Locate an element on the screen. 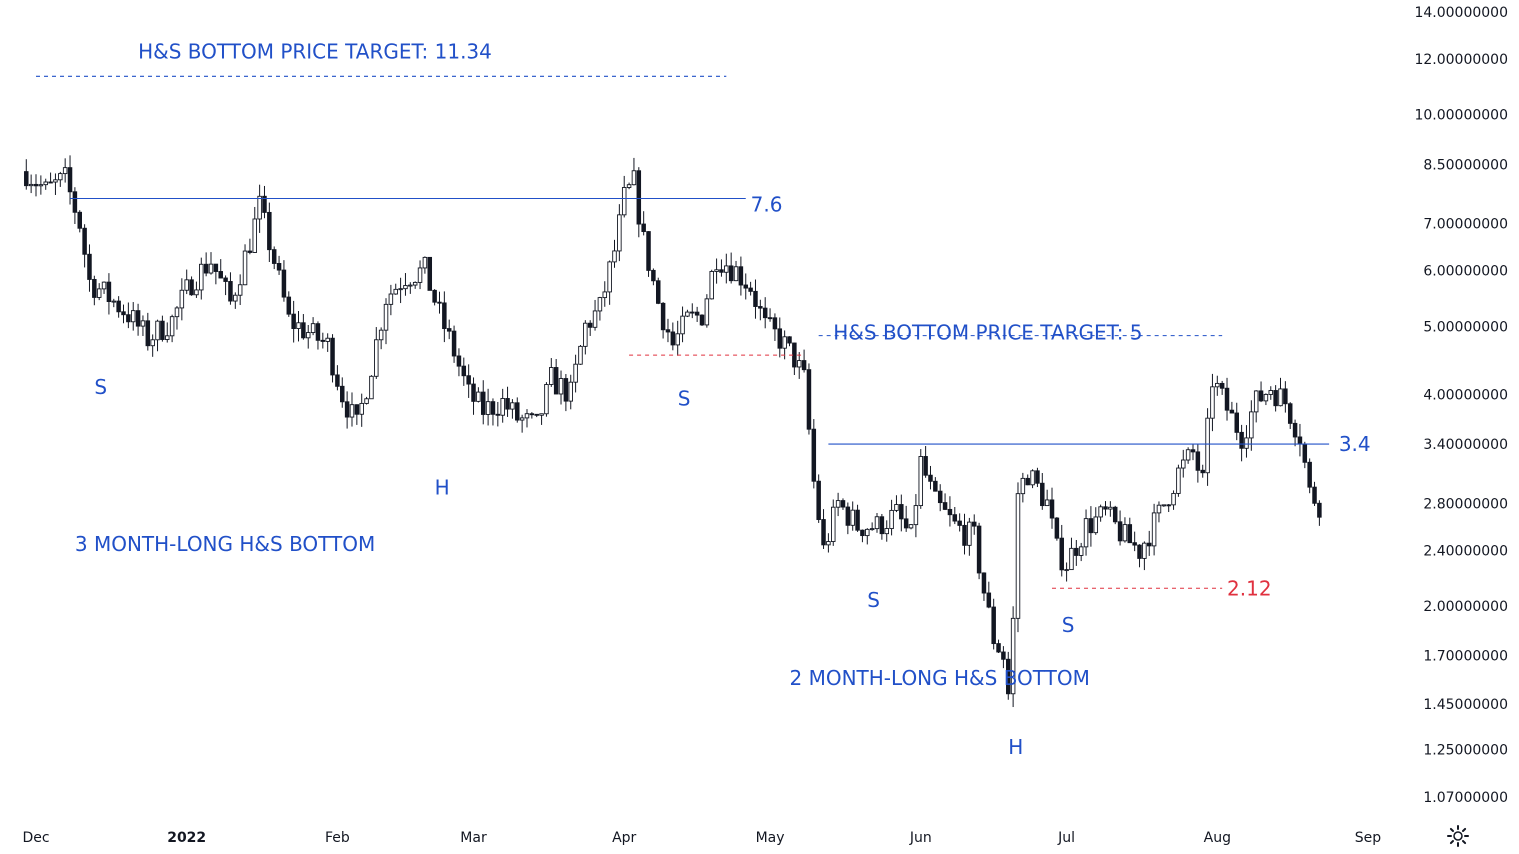 The width and height of the screenshot is (1519, 854). y-tick-label: 1.07000000 is located at coordinates (1465, 798).